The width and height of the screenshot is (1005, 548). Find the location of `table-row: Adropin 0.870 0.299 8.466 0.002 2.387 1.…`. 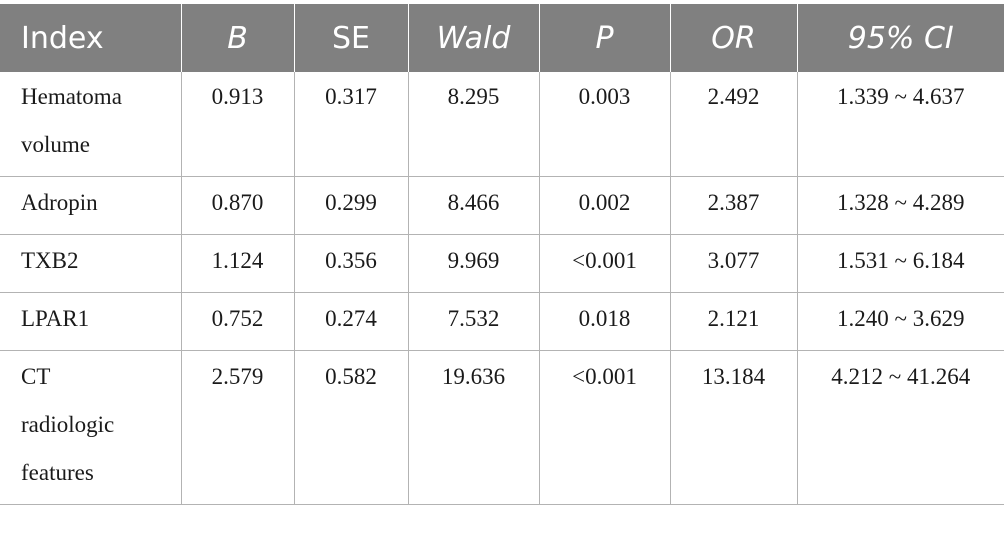

table-row: Adropin 0.870 0.299 8.466 0.002 2.387 1.… is located at coordinates (502, 205).